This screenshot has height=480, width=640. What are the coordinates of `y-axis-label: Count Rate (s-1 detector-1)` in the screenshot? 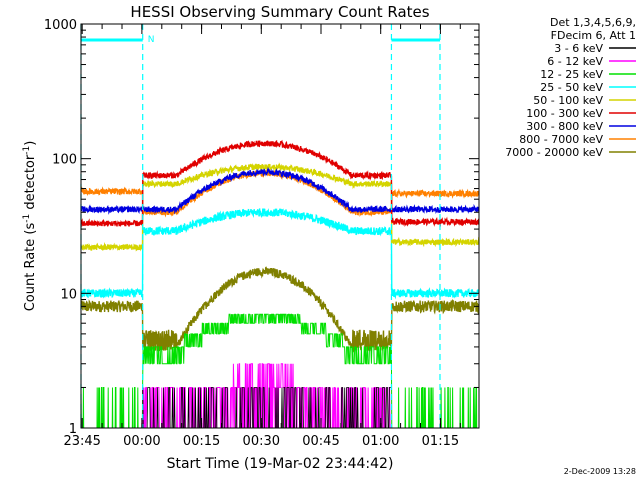 It's located at (30, 226).